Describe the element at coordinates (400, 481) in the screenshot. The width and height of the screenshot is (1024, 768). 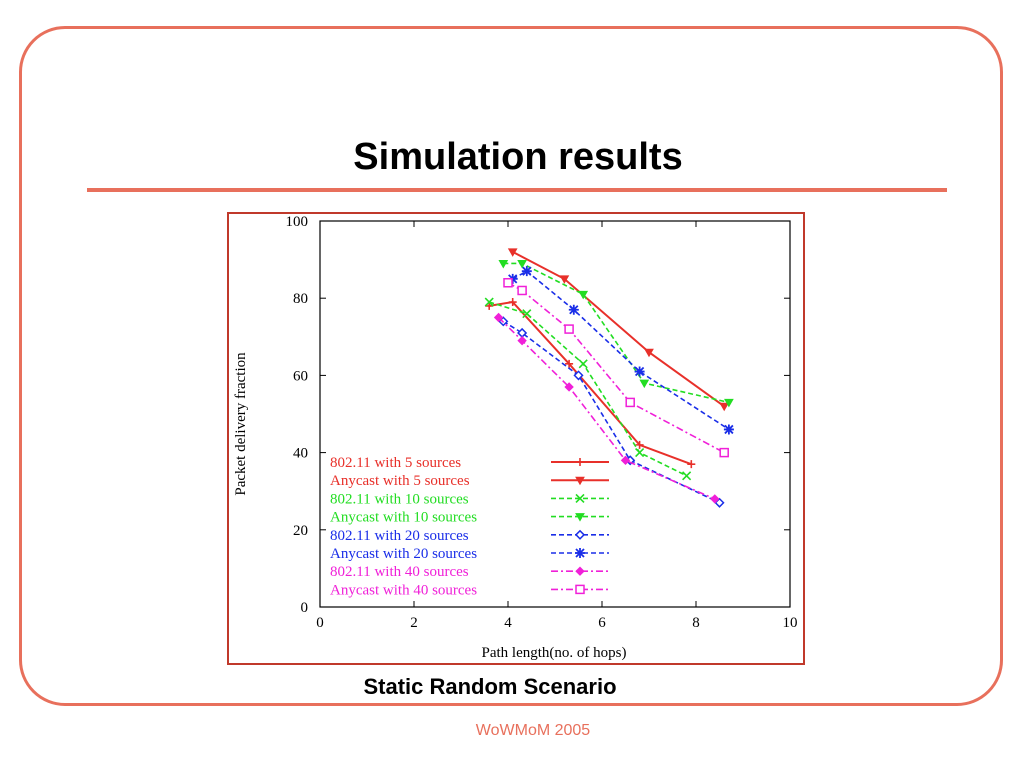
I see `legend-label: Anycast with 5 sources` at that location.